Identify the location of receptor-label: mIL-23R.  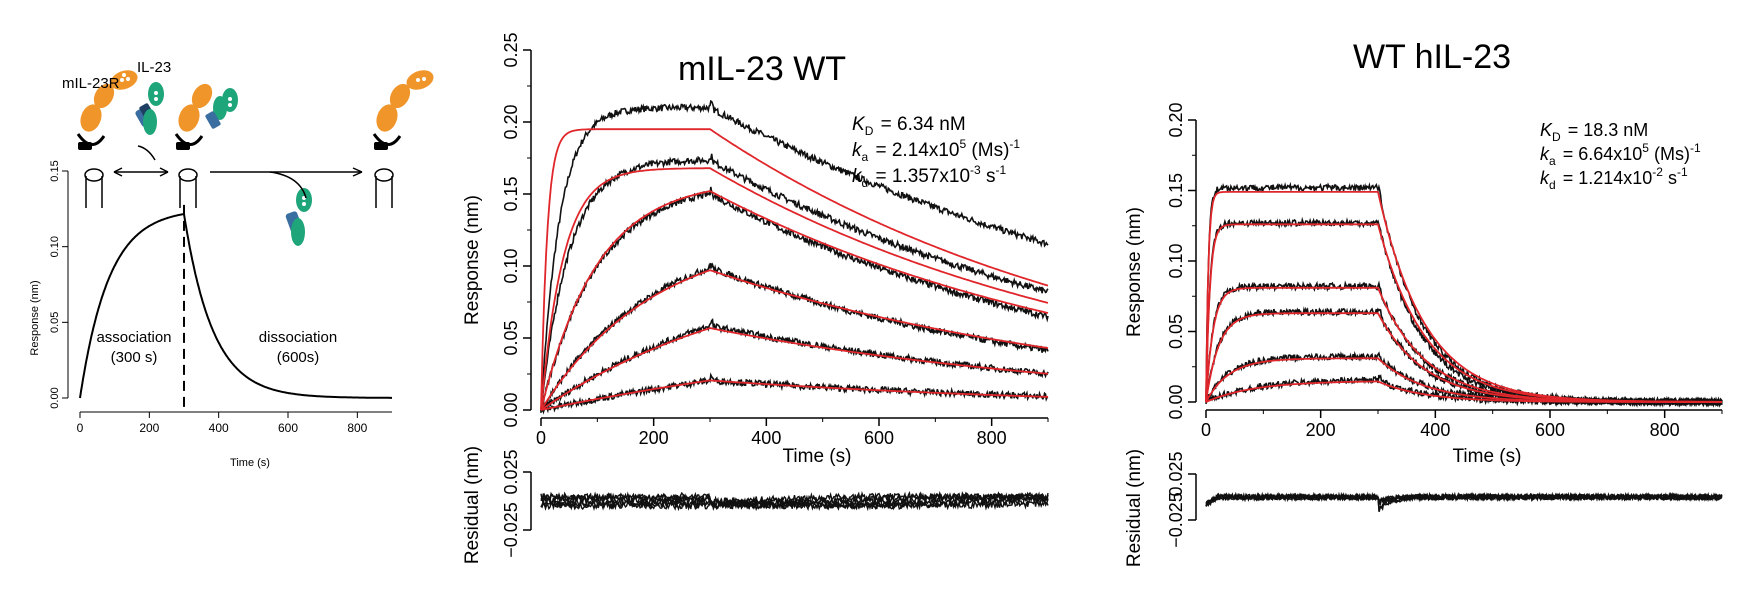
(91, 83).